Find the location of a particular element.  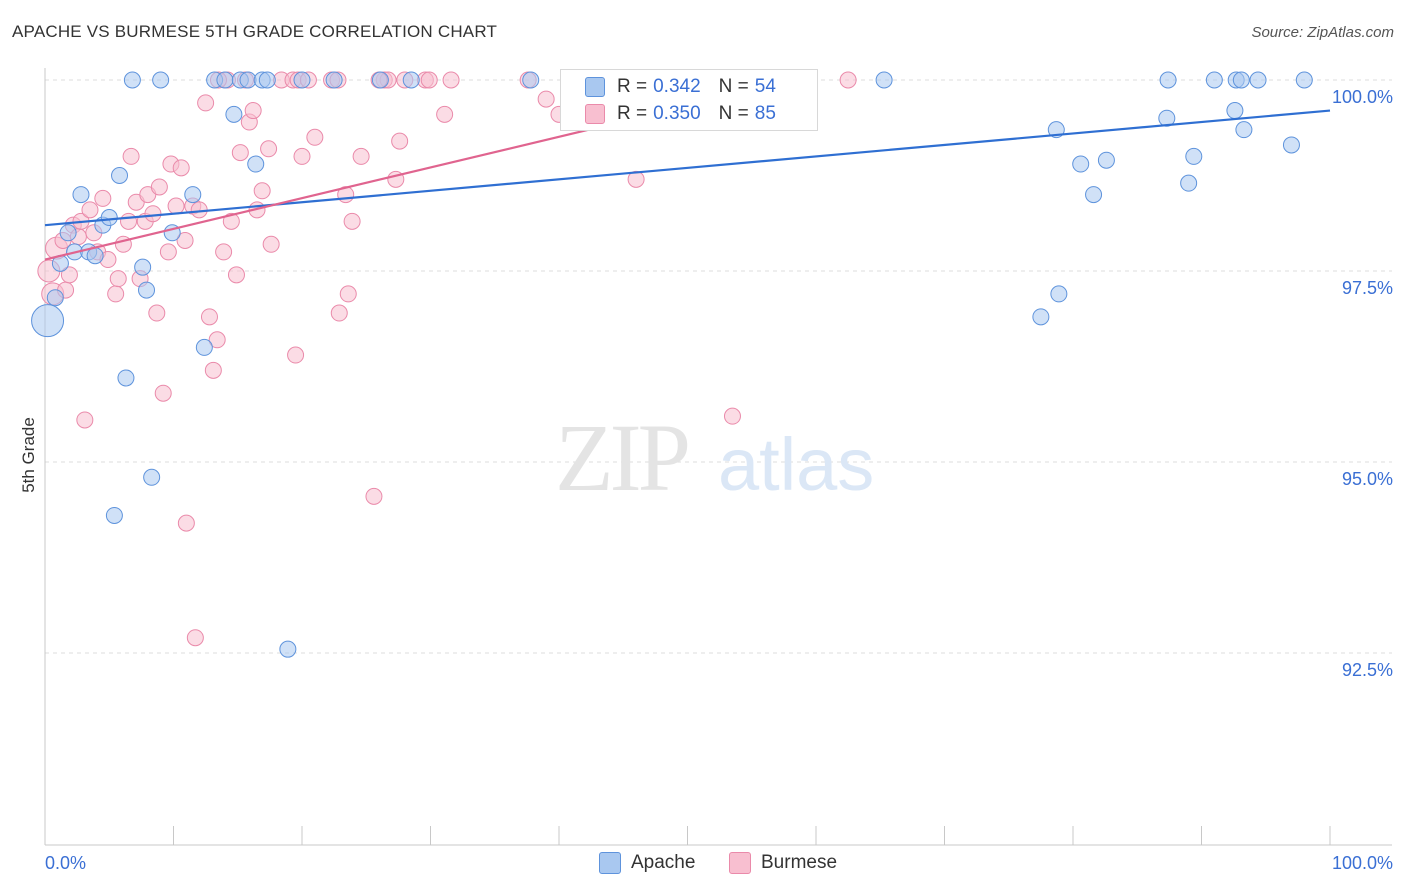

apache-legend-swatch is located at coordinates (610, 863).